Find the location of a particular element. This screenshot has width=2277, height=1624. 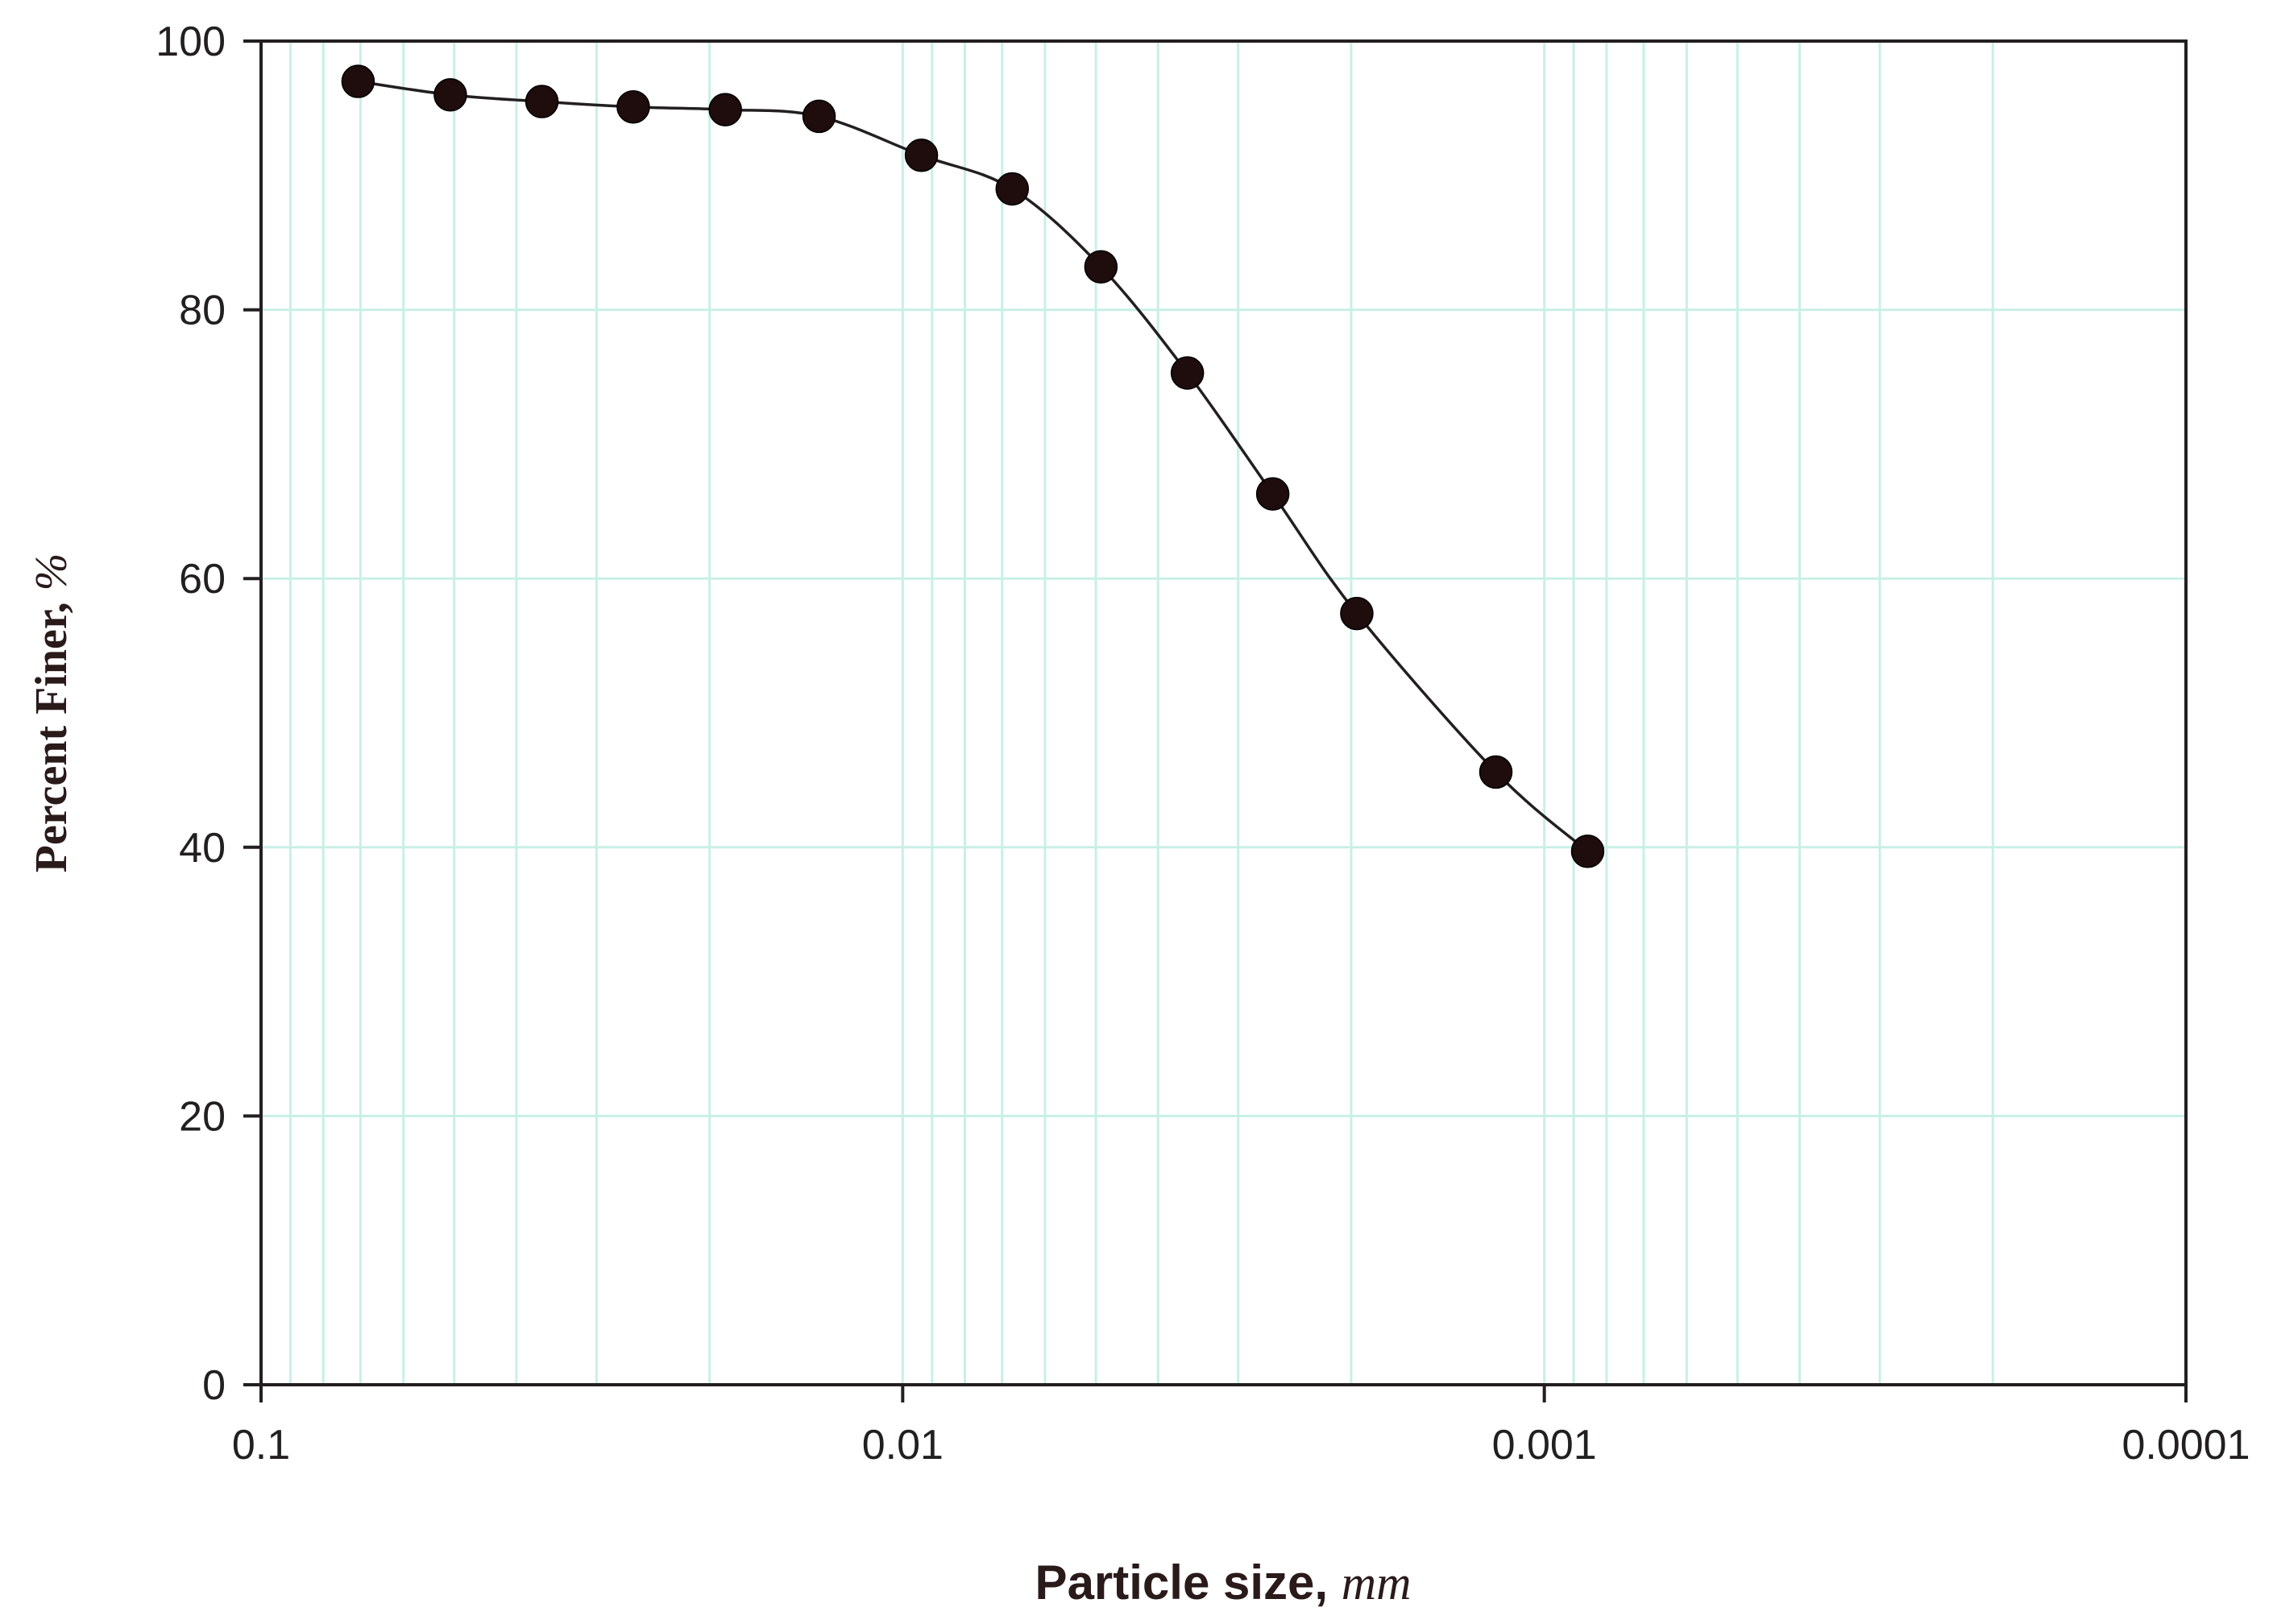

y-tick-label: 40 is located at coordinates (202, 849).